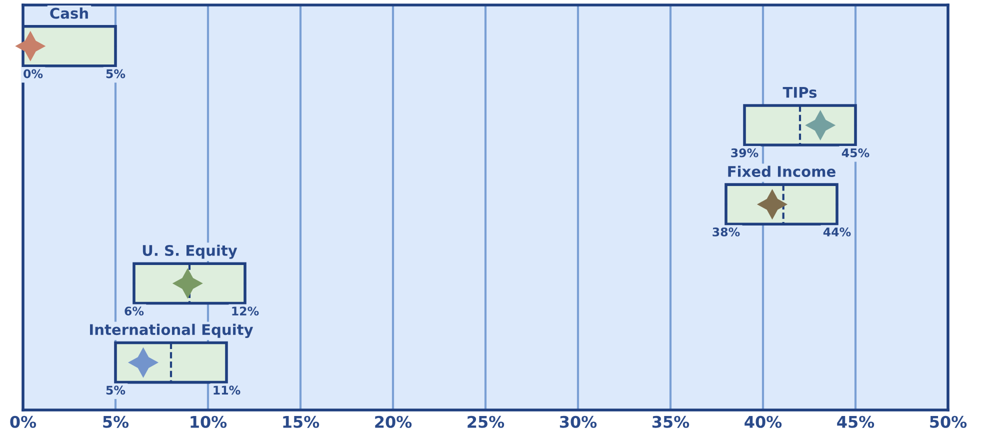 Image resolution: width=988 pixels, height=437 pixels. I want to click on text: 0%, so click(33, 73).